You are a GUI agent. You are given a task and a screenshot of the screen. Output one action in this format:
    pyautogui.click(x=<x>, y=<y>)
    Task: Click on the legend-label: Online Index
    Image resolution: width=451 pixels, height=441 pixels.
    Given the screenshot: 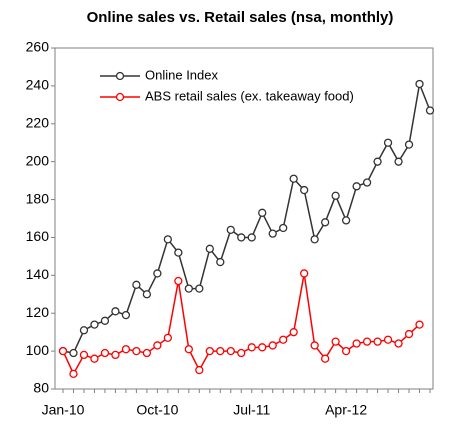 What is the action you would take?
    pyautogui.click(x=181, y=74)
    